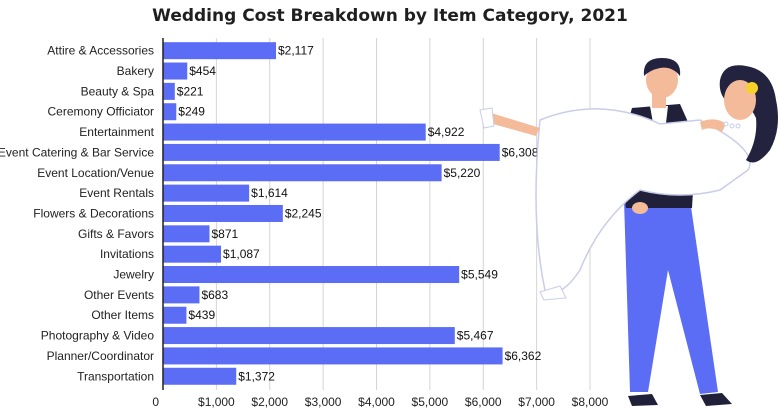 This screenshot has height=410, width=780. I want to click on x-tick-label: $1,000, so click(216, 402).